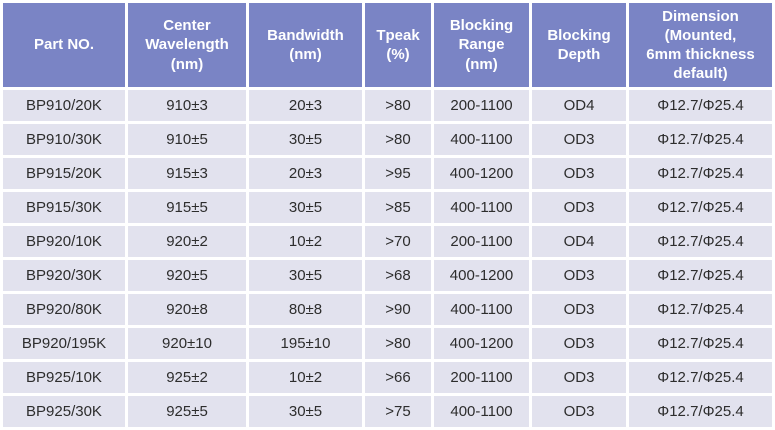  I want to click on table-cell: 920±5, so click(187, 275).